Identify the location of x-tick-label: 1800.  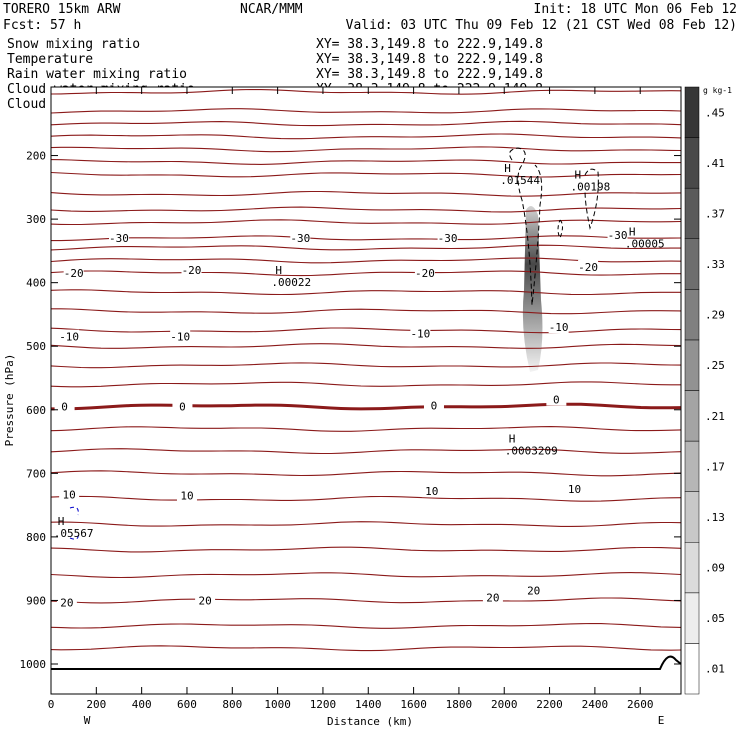
(459, 704).